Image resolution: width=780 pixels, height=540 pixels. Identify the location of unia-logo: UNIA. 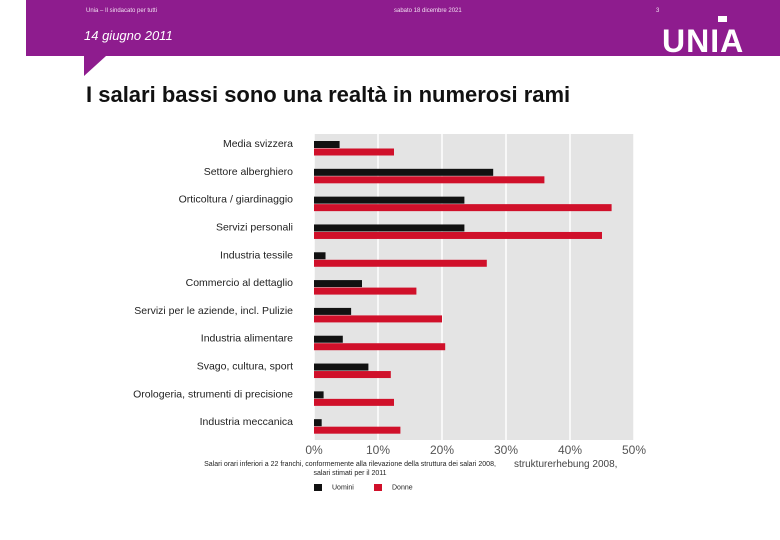
(703, 36).